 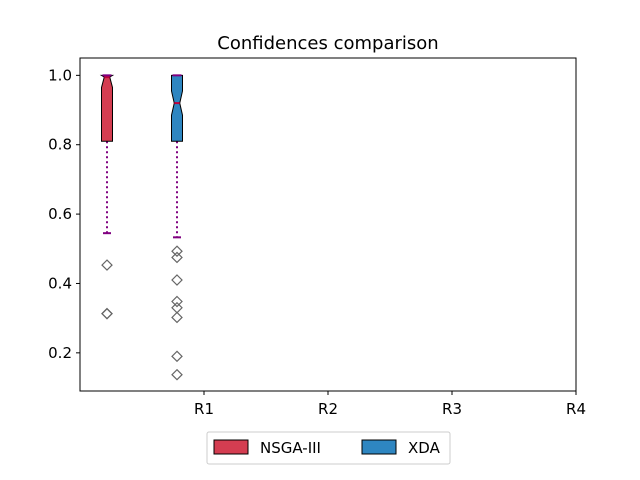 What do you see at coordinates (290, 448) in the screenshot?
I see `legend-label: NSGA-III` at bounding box center [290, 448].